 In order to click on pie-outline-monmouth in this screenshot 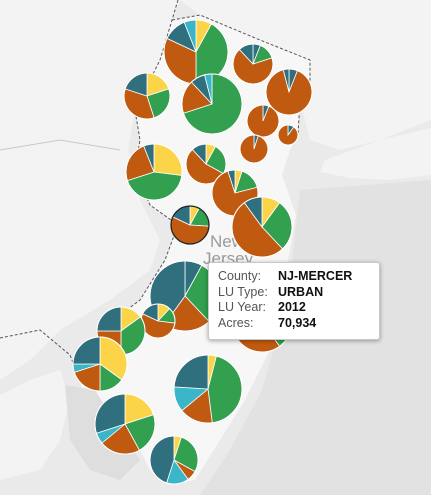, I will do `click(262, 227)`.